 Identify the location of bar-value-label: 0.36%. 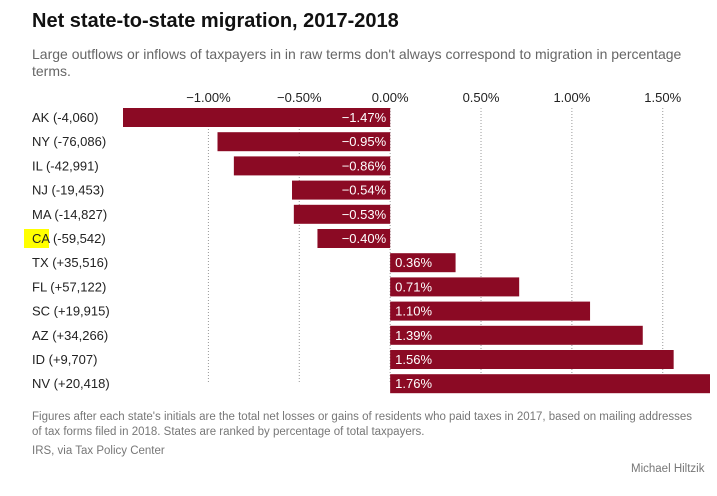
(413, 262).